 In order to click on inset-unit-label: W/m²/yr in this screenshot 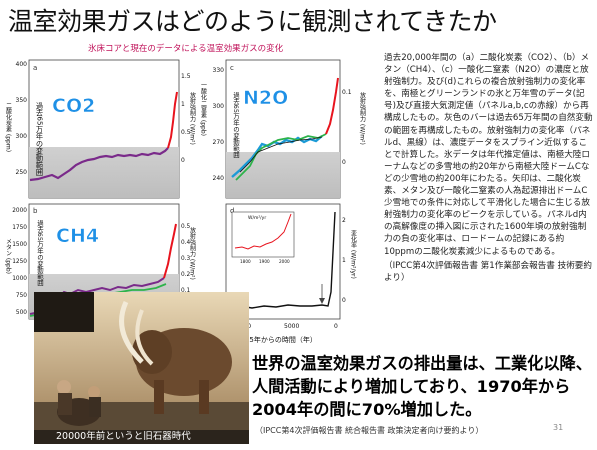, I will do `click(257, 218)`.